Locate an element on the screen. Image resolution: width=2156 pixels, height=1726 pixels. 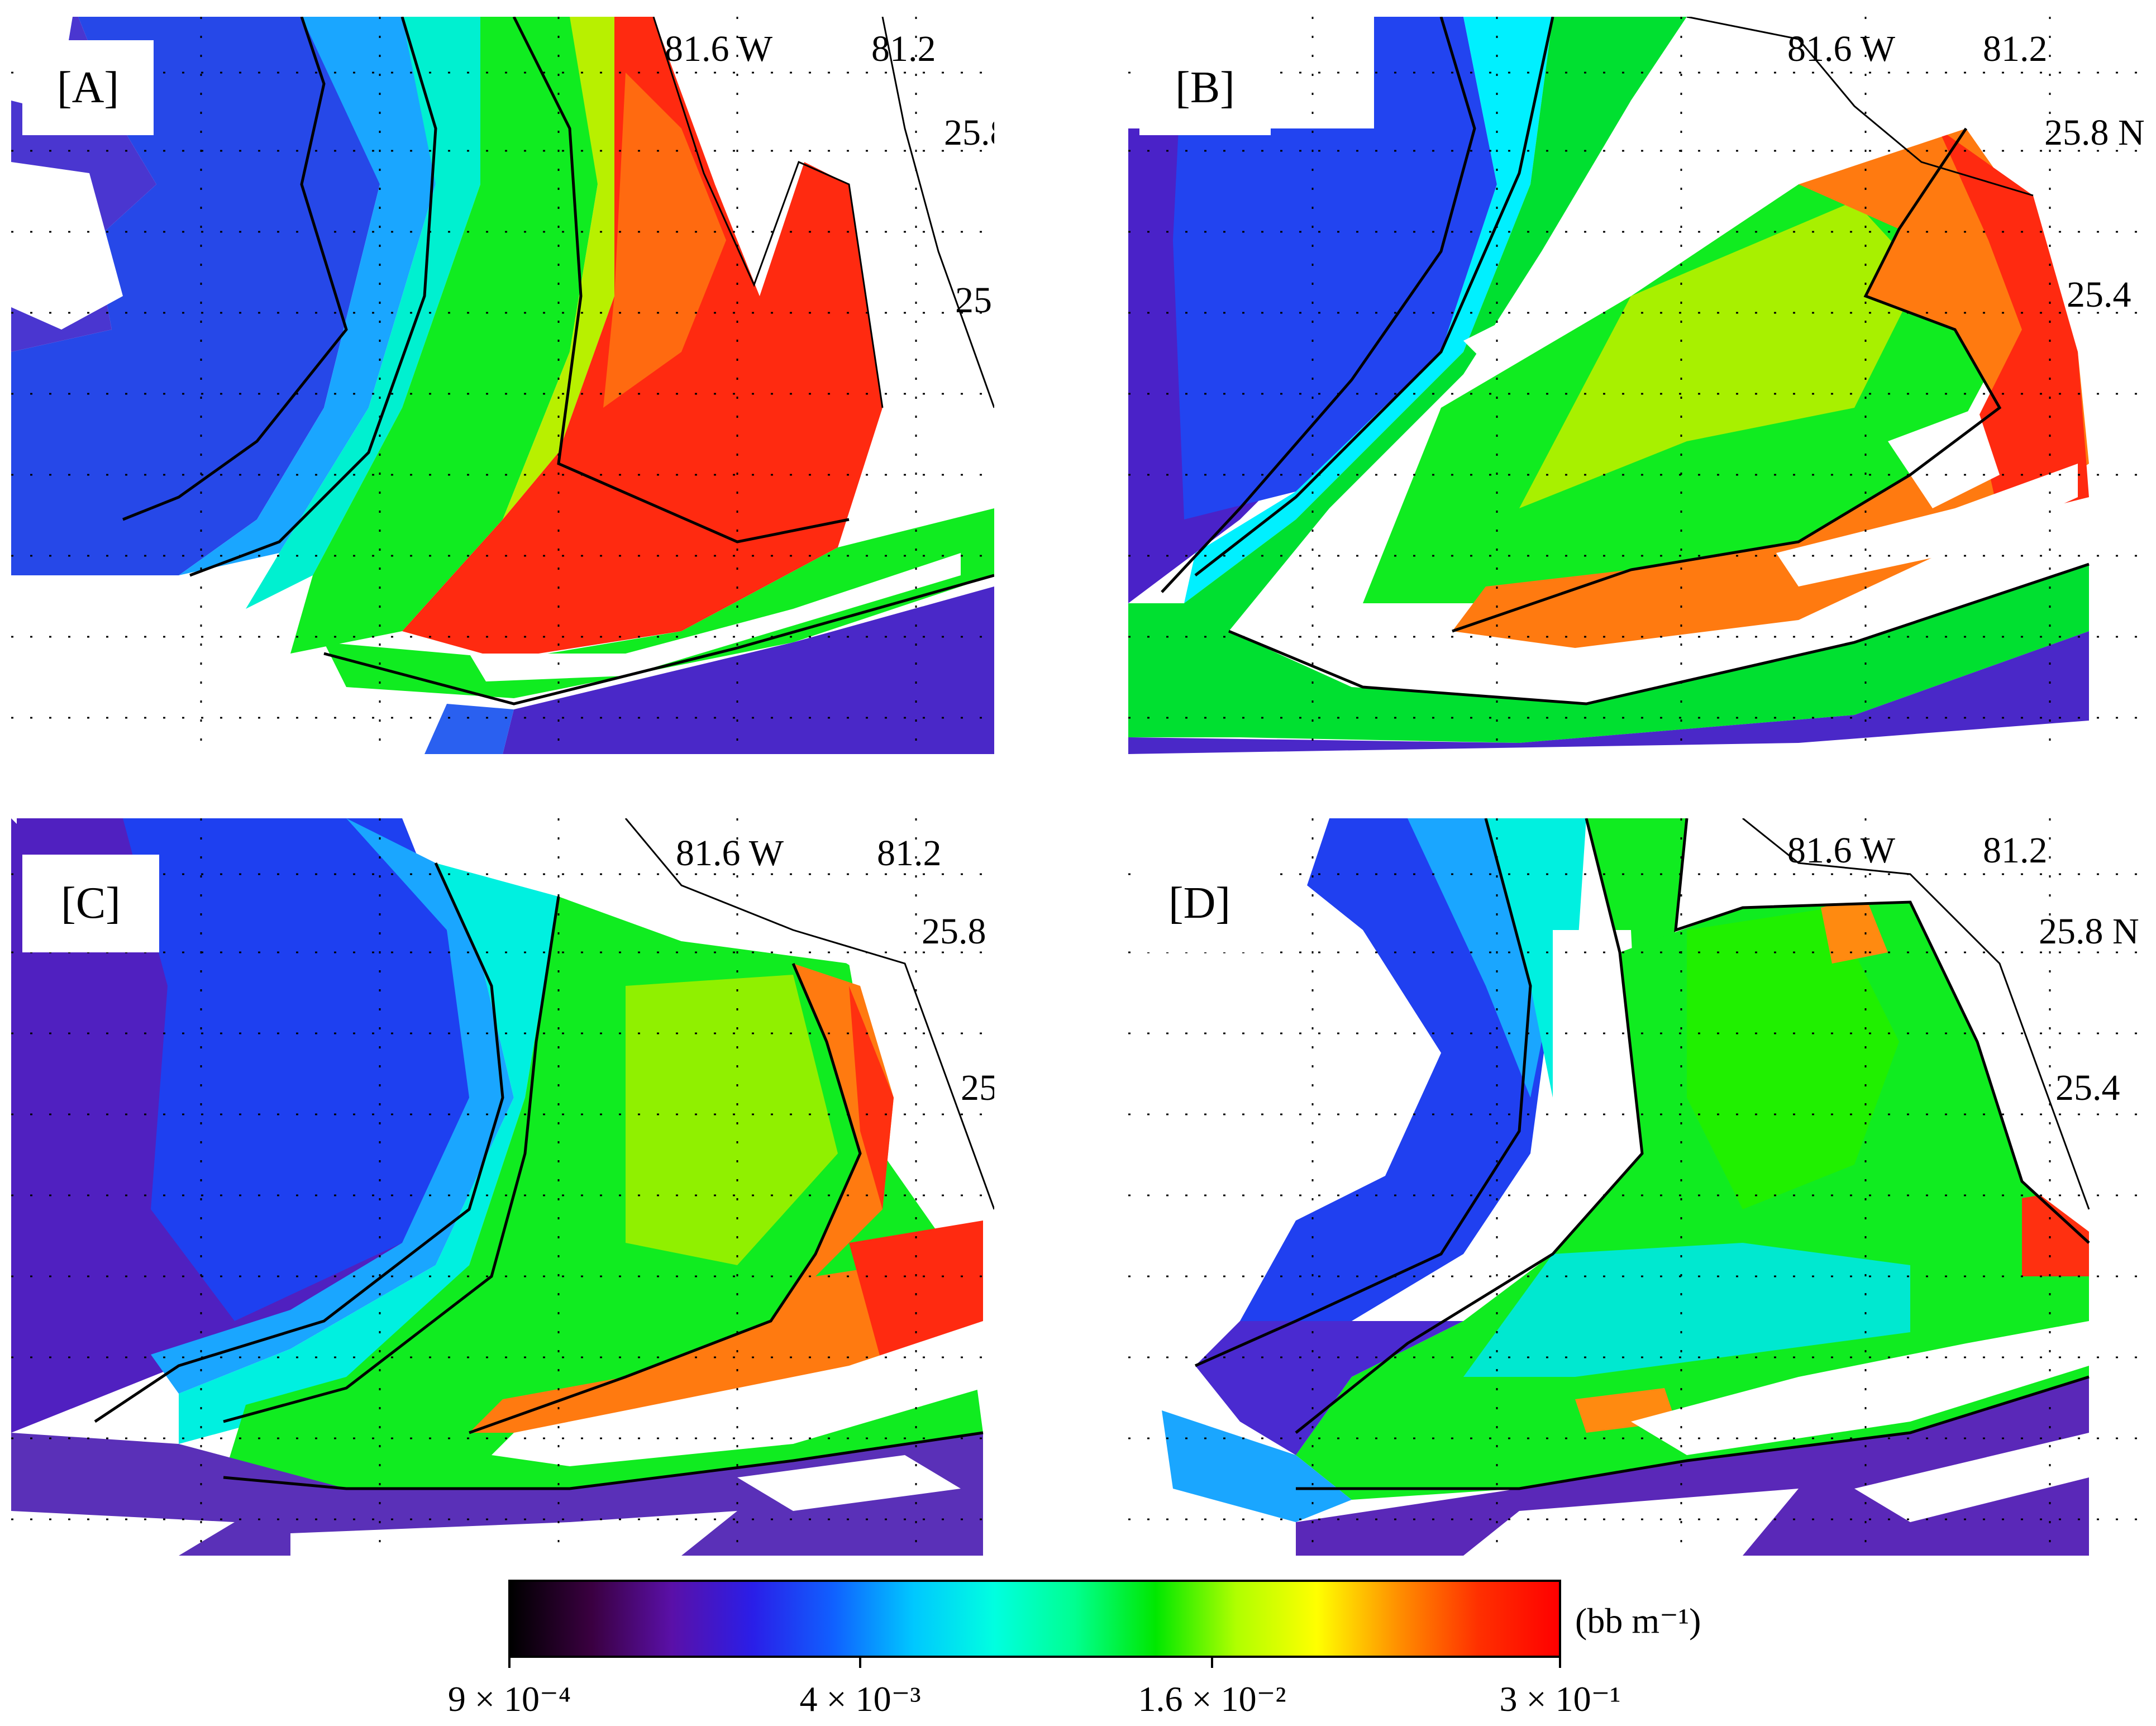
lat-label-d-1: 25.8 N is located at coordinates (2089, 931).